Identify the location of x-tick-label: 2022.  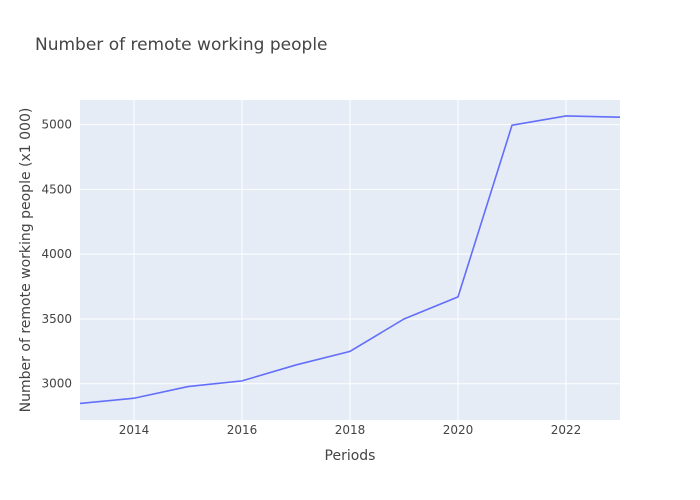
(566, 430).